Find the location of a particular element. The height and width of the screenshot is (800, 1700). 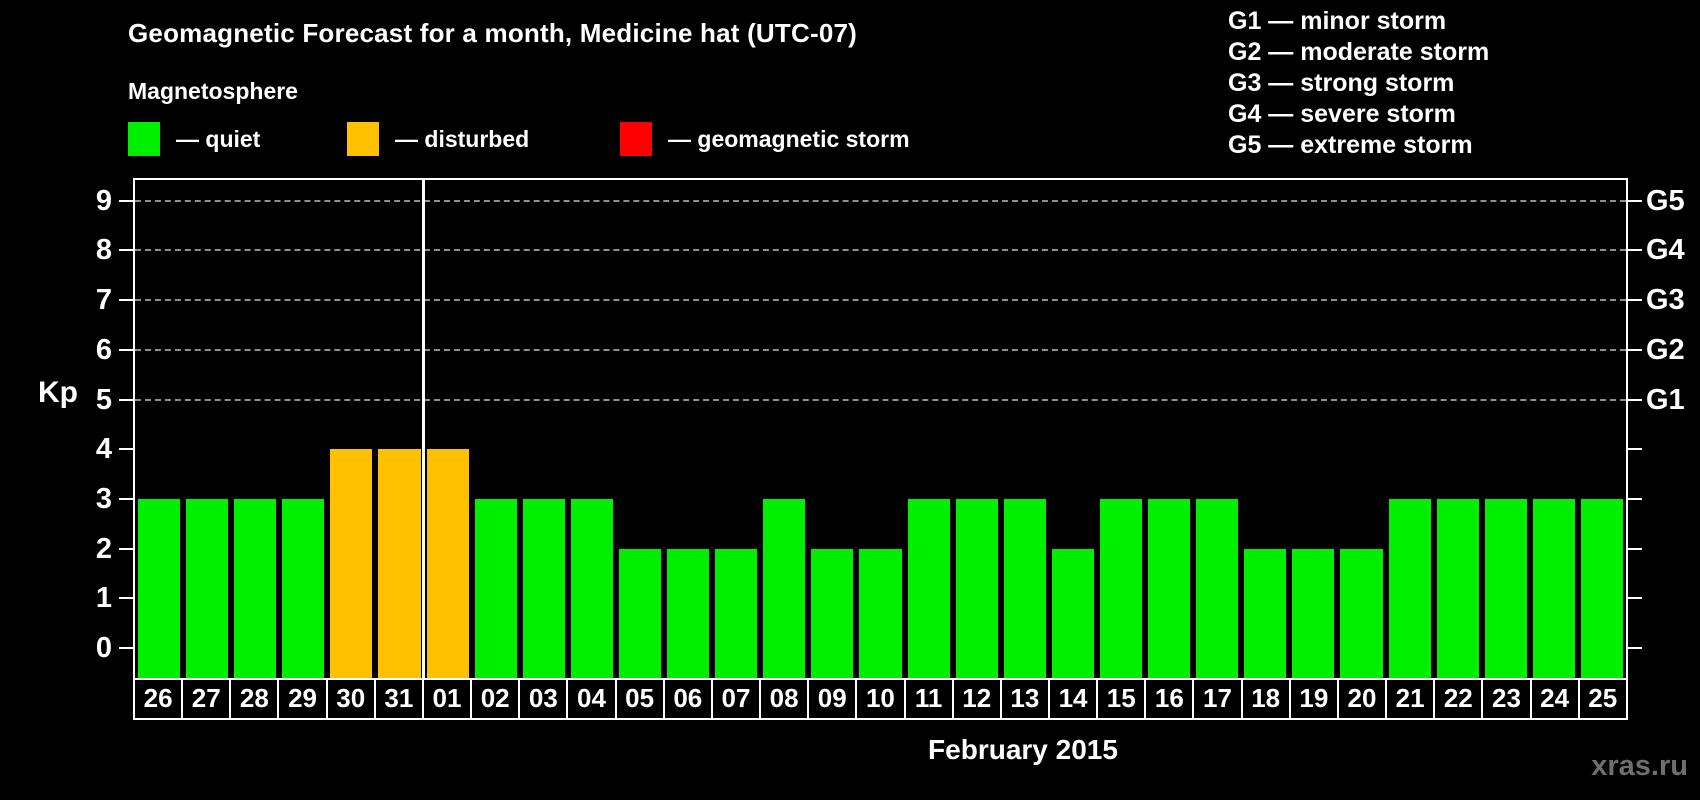

watermark: xras.ru is located at coordinates (1639, 766).